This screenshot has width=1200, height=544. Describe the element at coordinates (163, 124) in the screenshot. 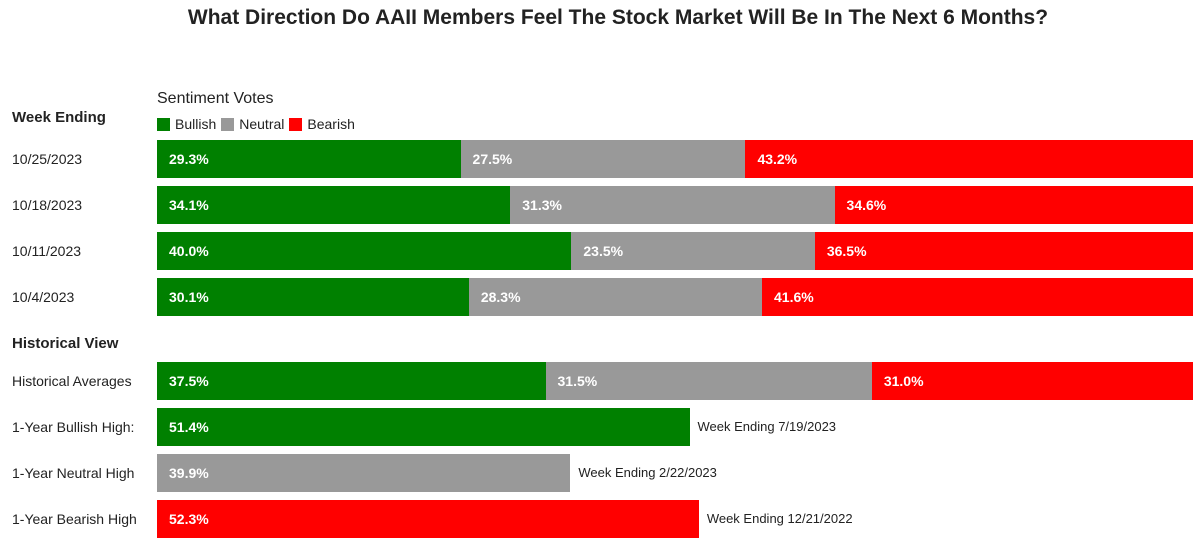

I see `legend-swatch-bullish` at that location.